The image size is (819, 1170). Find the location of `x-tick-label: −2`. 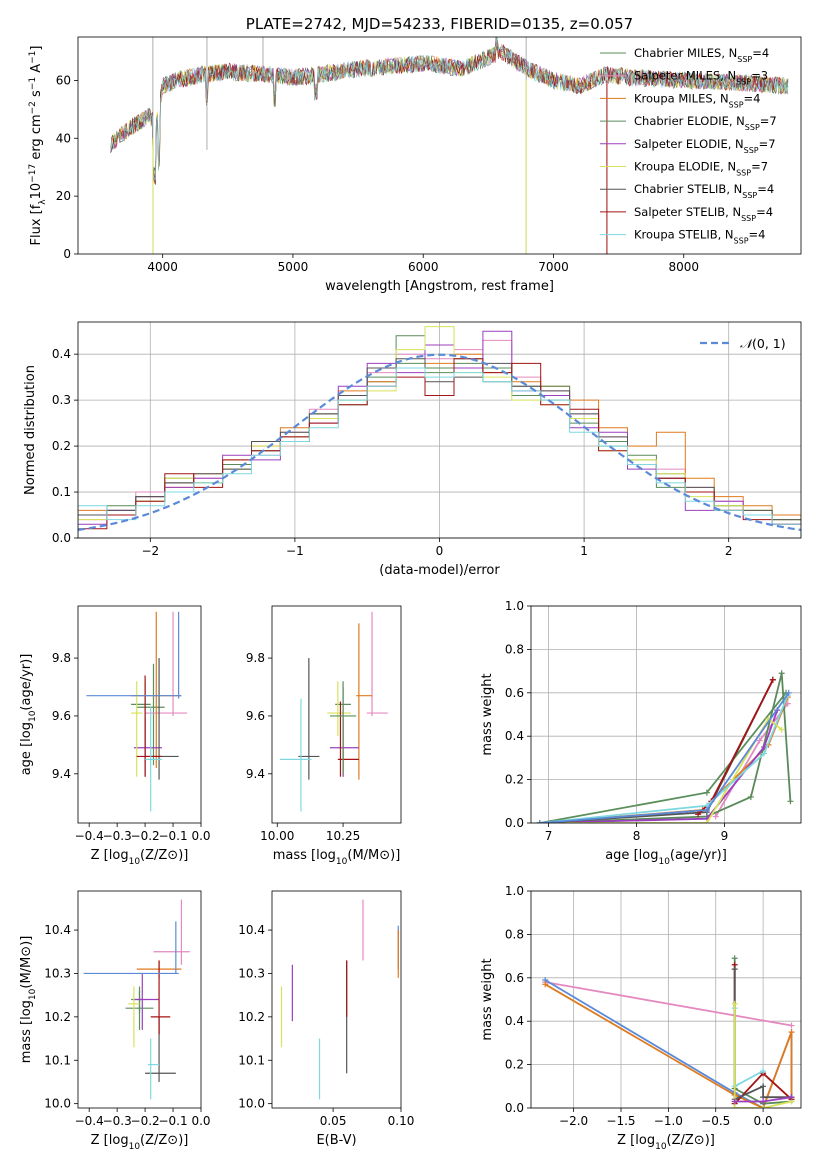

x-tick-label: −2 is located at coordinates (150, 551).